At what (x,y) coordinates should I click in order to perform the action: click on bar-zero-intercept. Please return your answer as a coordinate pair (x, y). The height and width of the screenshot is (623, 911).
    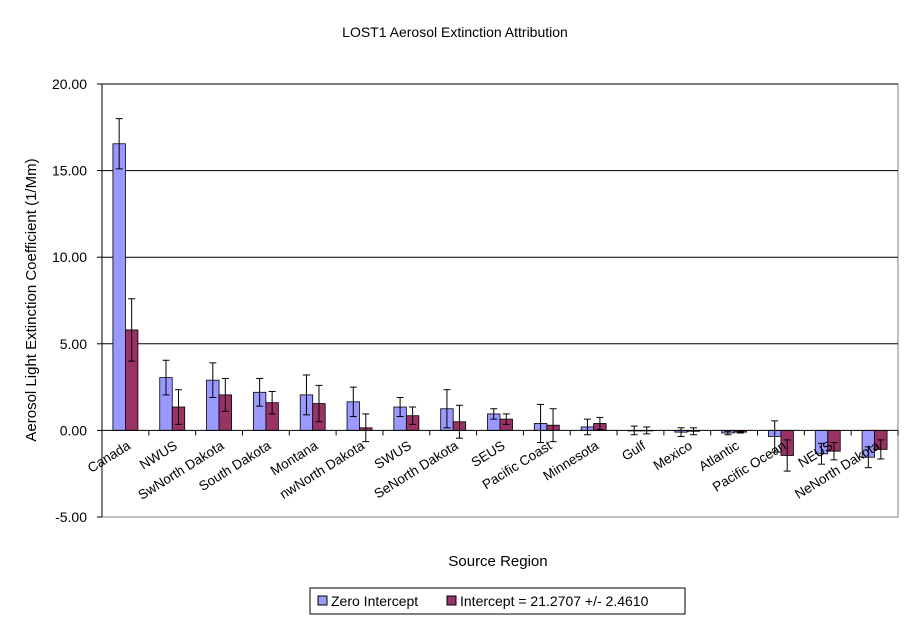
    Looking at the image, I should click on (119, 287).